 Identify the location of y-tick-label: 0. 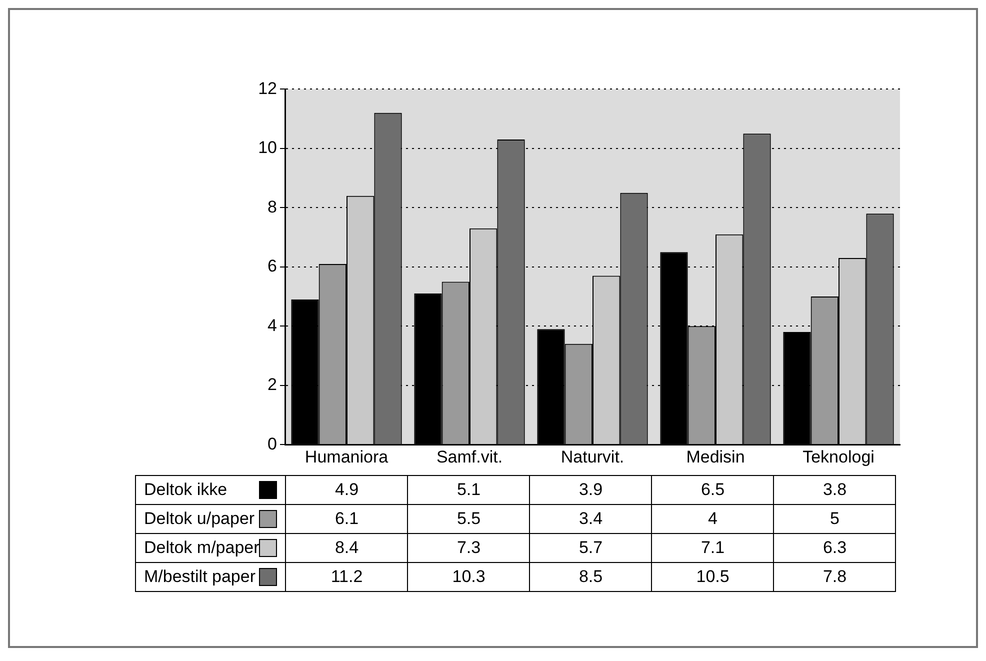
(272, 444).